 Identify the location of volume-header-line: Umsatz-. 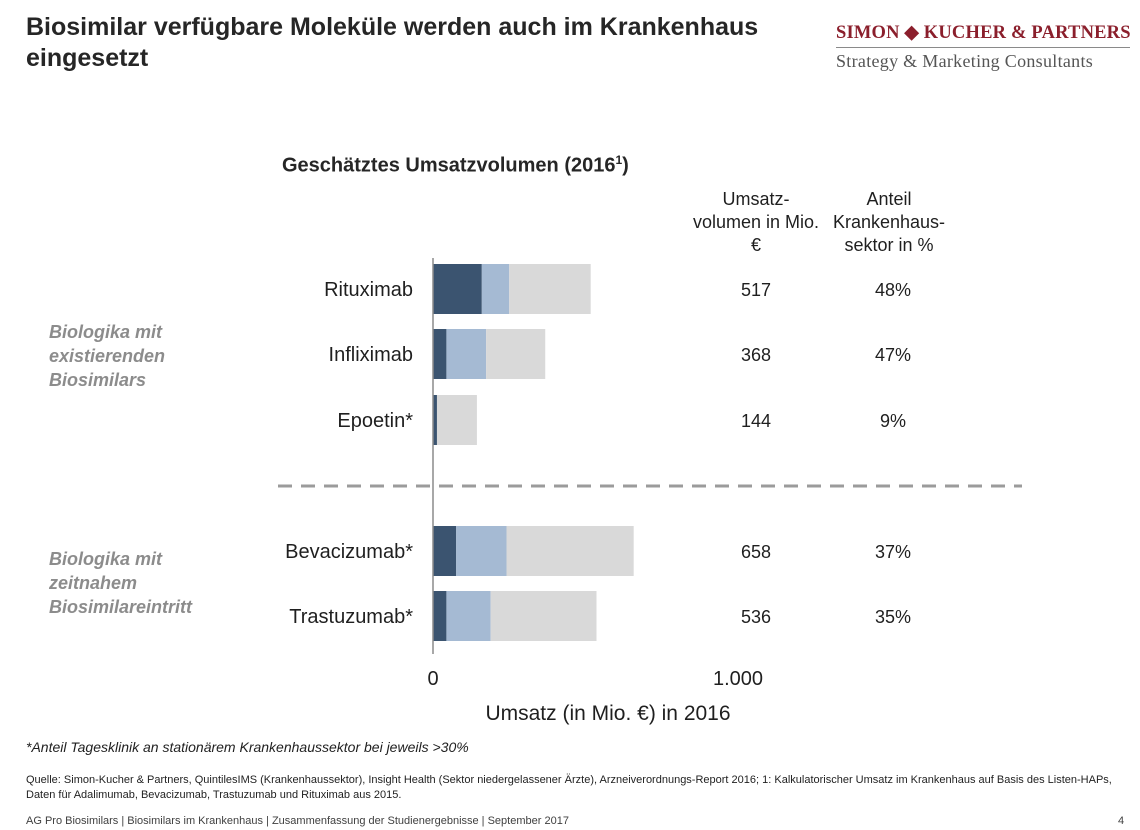
(756, 199).